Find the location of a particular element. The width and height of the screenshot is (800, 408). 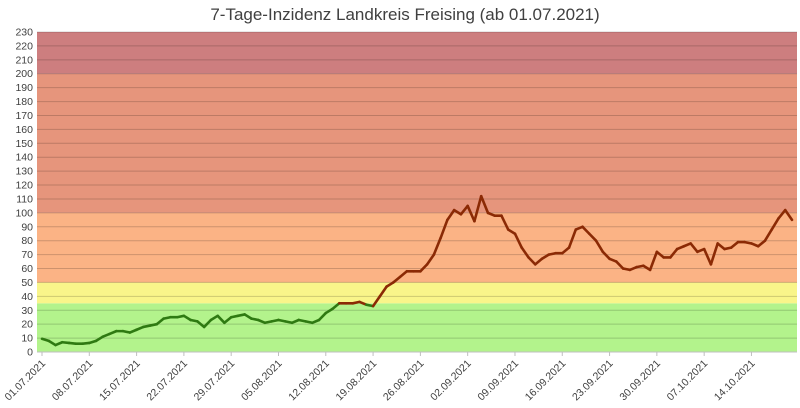

y-tick-label-50: 50 is located at coordinates (27, 283).